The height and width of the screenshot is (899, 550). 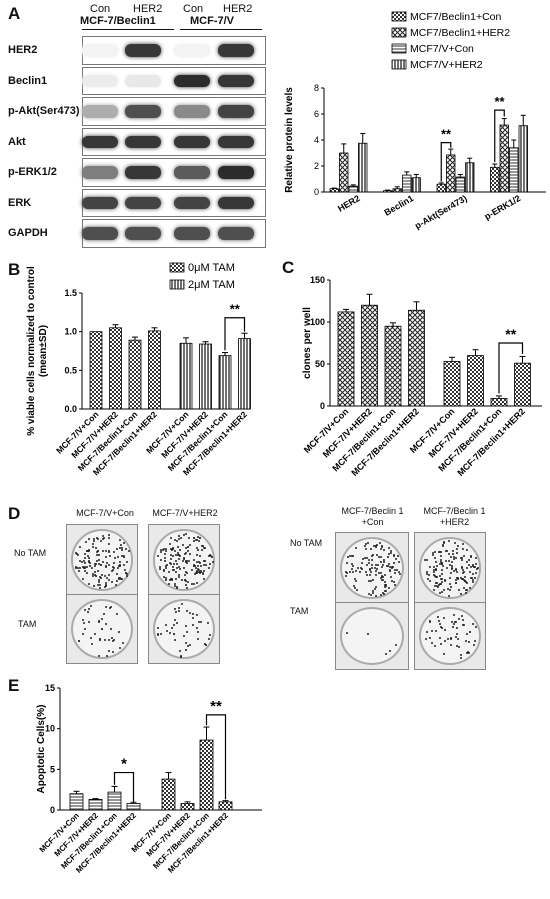 I want to click on significance-label: *, so click(x=124, y=764).